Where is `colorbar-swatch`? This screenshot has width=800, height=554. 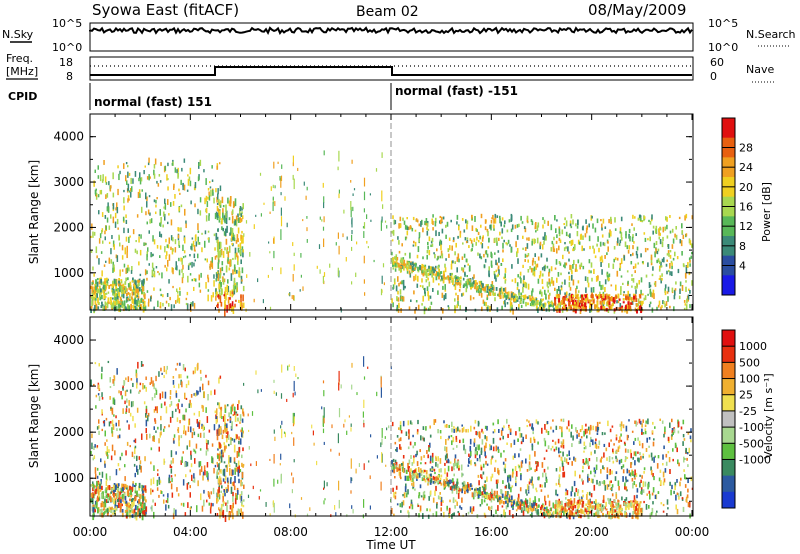 colorbar-swatch is located at coordinates (728, 128).